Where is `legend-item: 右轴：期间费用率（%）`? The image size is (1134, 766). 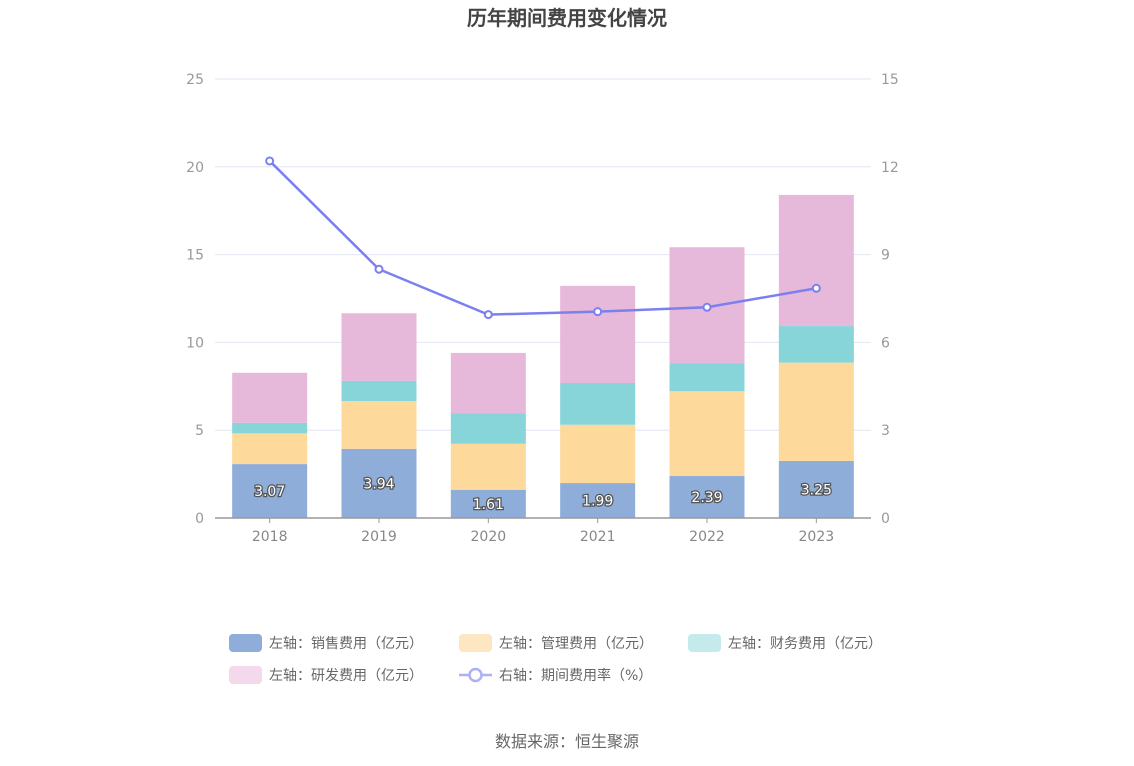 legend-item: 右轴：期间费用率（%） is located at coordinates (555, 675).